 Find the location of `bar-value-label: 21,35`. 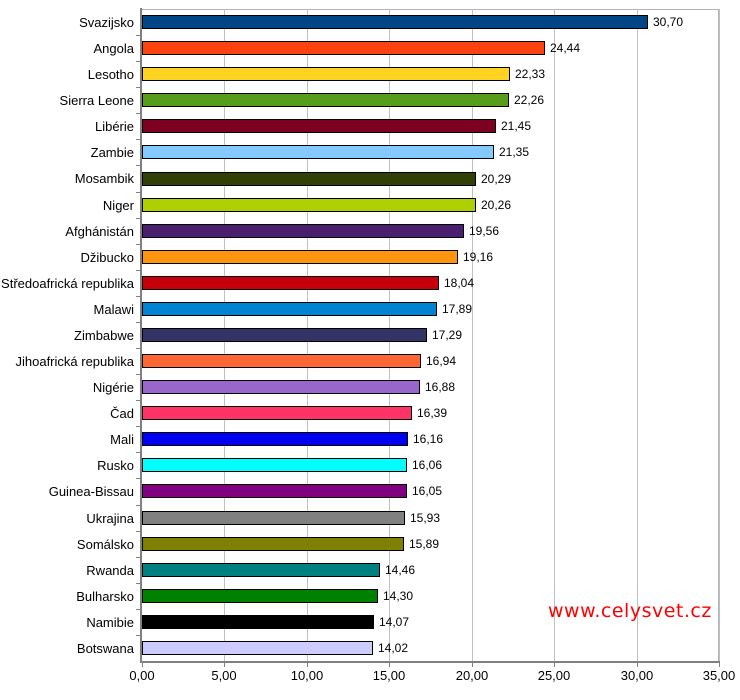

bar-value-label: 21,35 is located at coordinates (514, 152).